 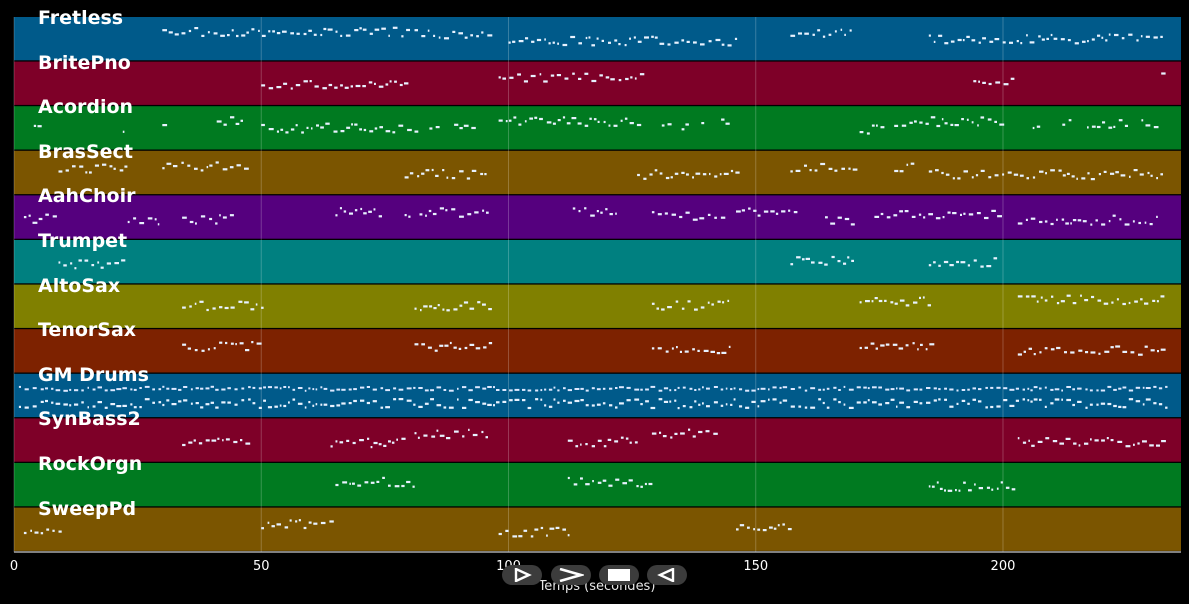 I want to click on fast-forward-button, so click(x=571, y=575).